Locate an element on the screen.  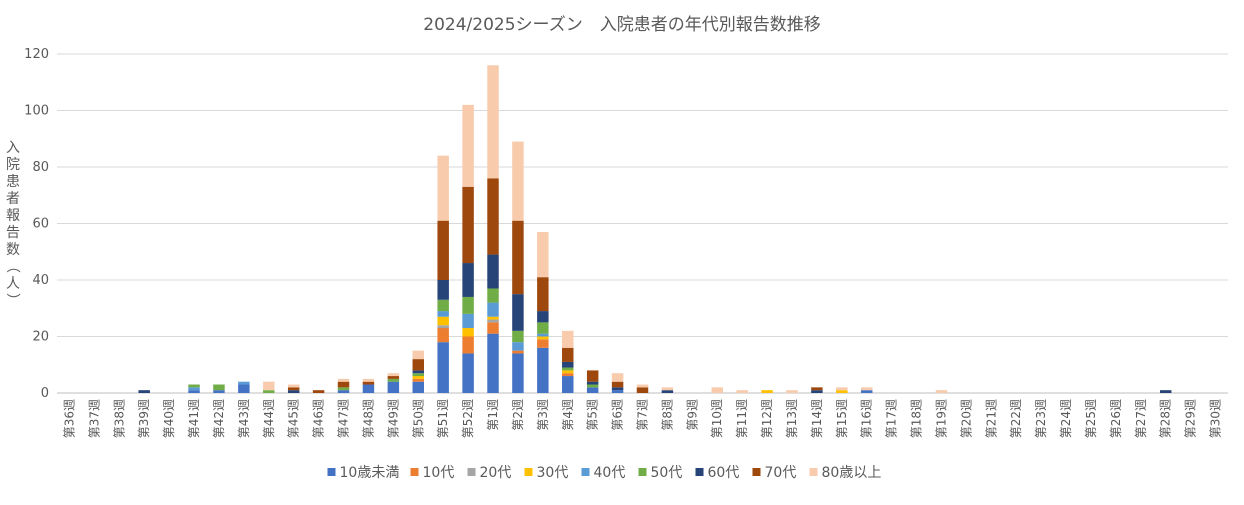
x-tick-label: 第5週 is located at coordinates (593, 415).